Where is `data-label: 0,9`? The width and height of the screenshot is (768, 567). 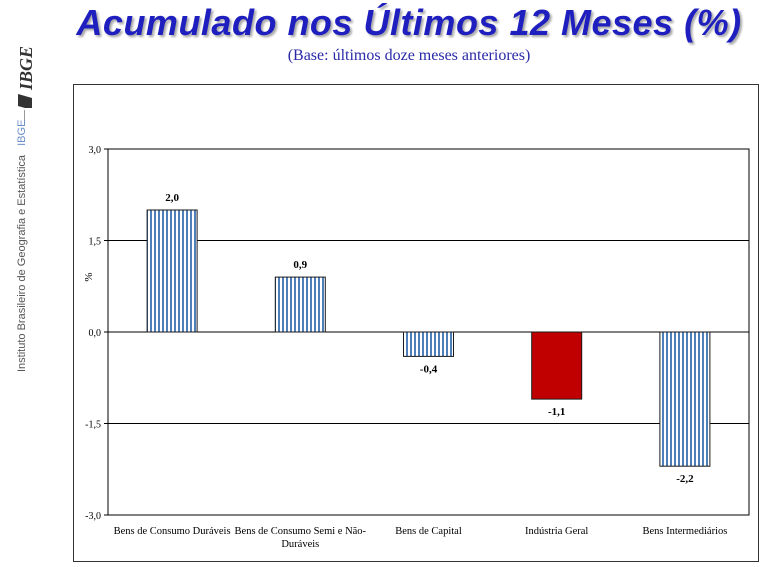
data-label: 0,9 is located at coordinates (300, 265).